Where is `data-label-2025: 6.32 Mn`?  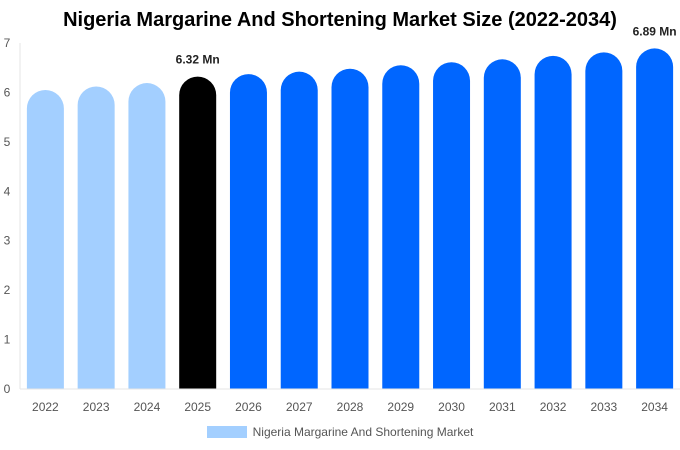
data-label-2025: 6.32 Mn is located at coordinates (198, 60).